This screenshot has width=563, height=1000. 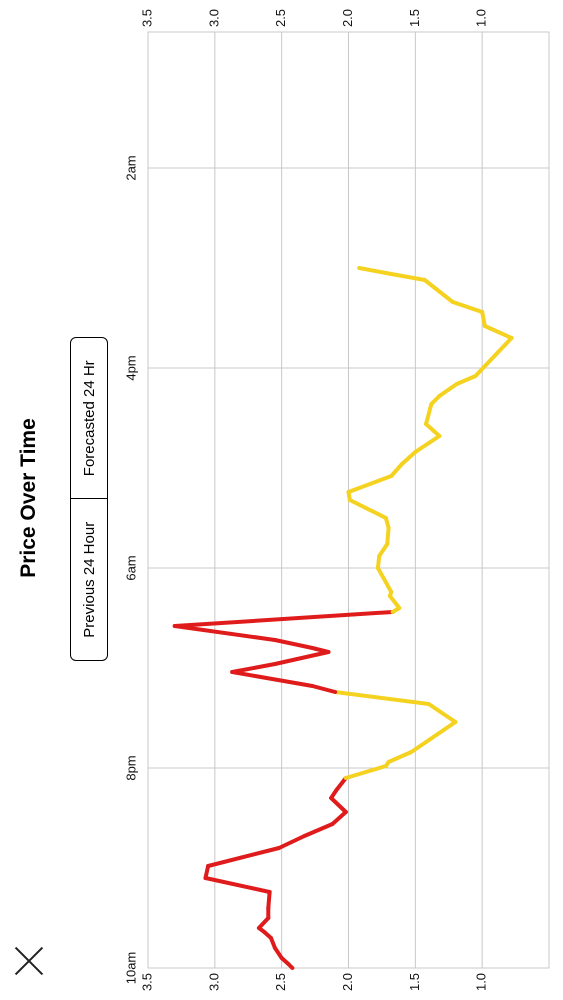 I want to click on value-tick-label-top: 2.5, so click(x=280, y=18).